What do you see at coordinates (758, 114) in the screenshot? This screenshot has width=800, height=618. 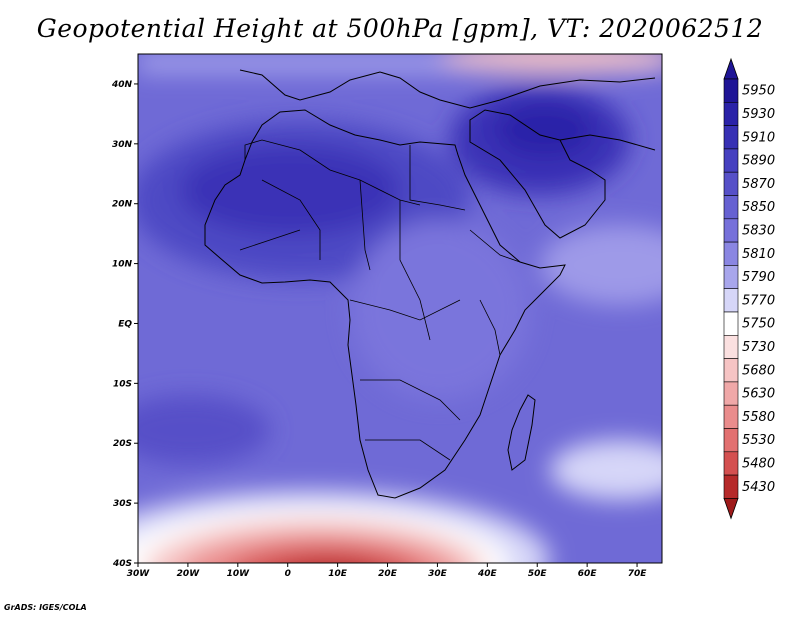 I see `colorbar-label: 5930` at bounding box center [758, 114].